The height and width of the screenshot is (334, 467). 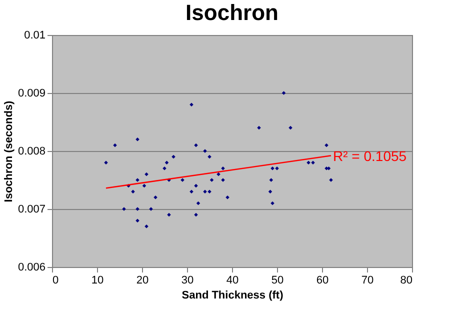 What do you see at coordinates (233, 296) in the screenshot?
I see `x-axis-title: Sand Thickness (ft)` at bounding box center [233, 296].